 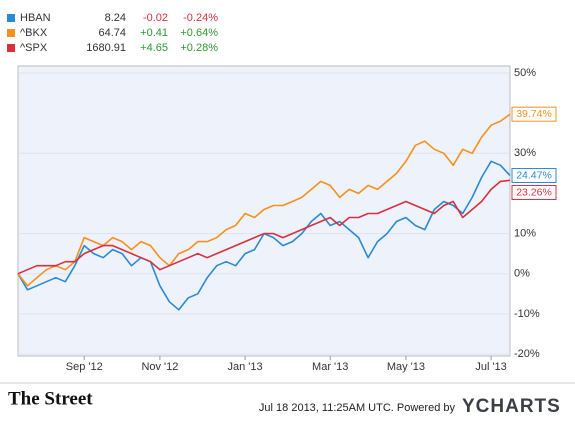 I want to click on end-label: 39.74%, so click(x=534, y=114).